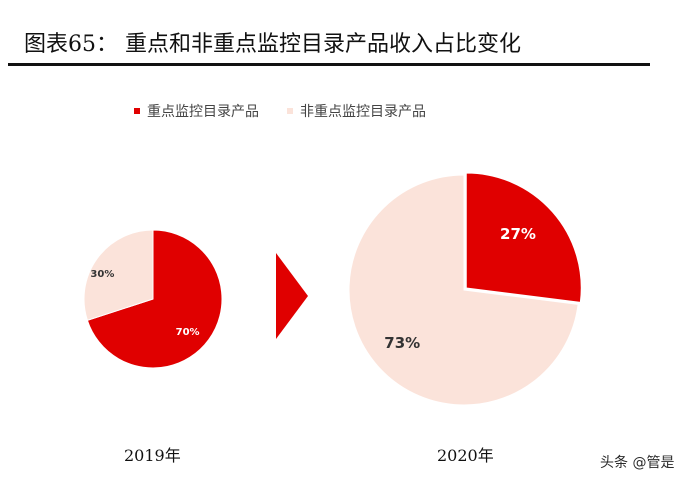 The height and width of the screenshot is (480, 699). Describe the element at coordinates (203, 112) in the screenshot. I see `legend-label-key: 重点监控目录产品` at that location.